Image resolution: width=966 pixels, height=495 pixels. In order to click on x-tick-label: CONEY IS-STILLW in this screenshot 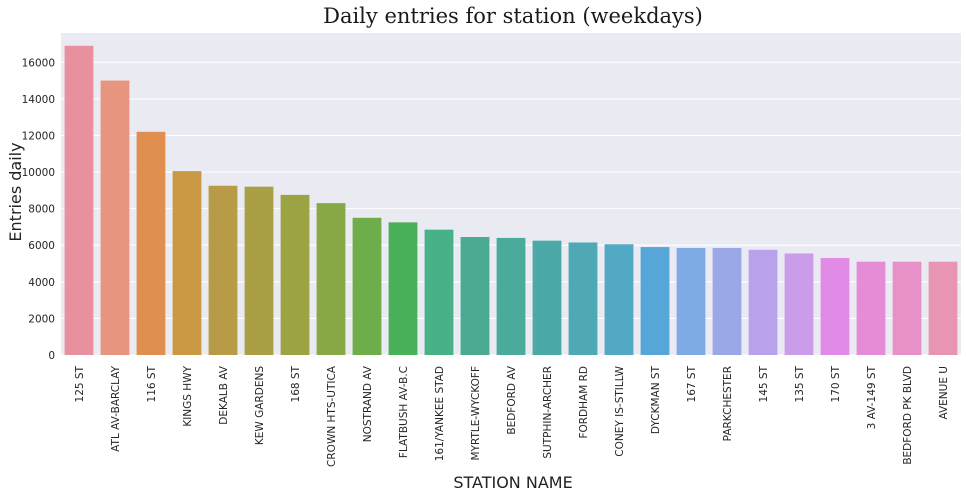, I will do `click(620, 410)`.